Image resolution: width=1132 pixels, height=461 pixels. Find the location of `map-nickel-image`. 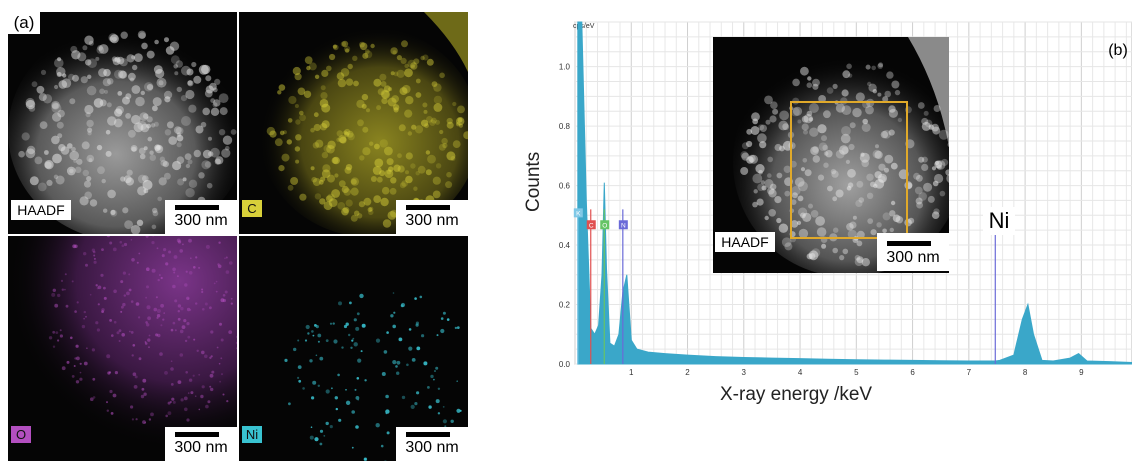

map-nickel-image is located at coordinates (373, 376).